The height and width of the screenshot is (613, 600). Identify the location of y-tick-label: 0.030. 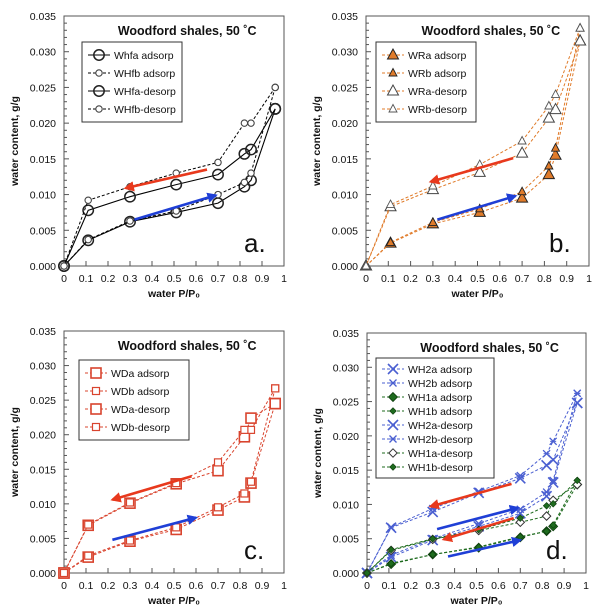
(43, 367).